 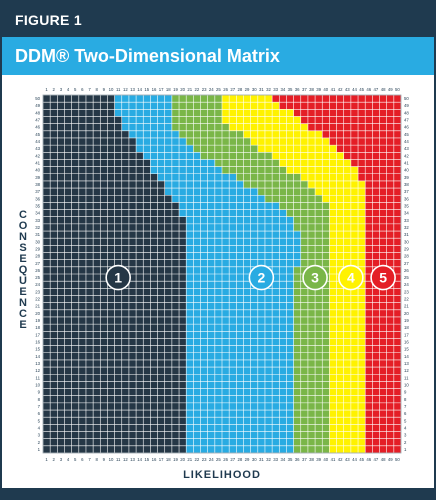 I want to click on x-tick-label-bottom: 27, so click(x=232, y=459).